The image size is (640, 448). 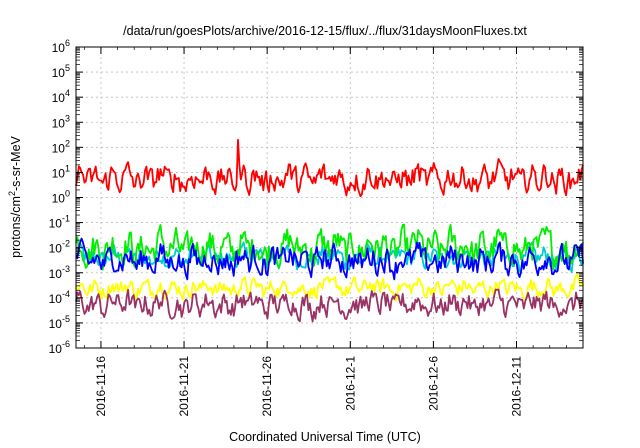 What do you see at coordinates (350, 383) in the screenshot?
I see `x-tick-label: 2016-12-1` at bounding box center [350, 383].